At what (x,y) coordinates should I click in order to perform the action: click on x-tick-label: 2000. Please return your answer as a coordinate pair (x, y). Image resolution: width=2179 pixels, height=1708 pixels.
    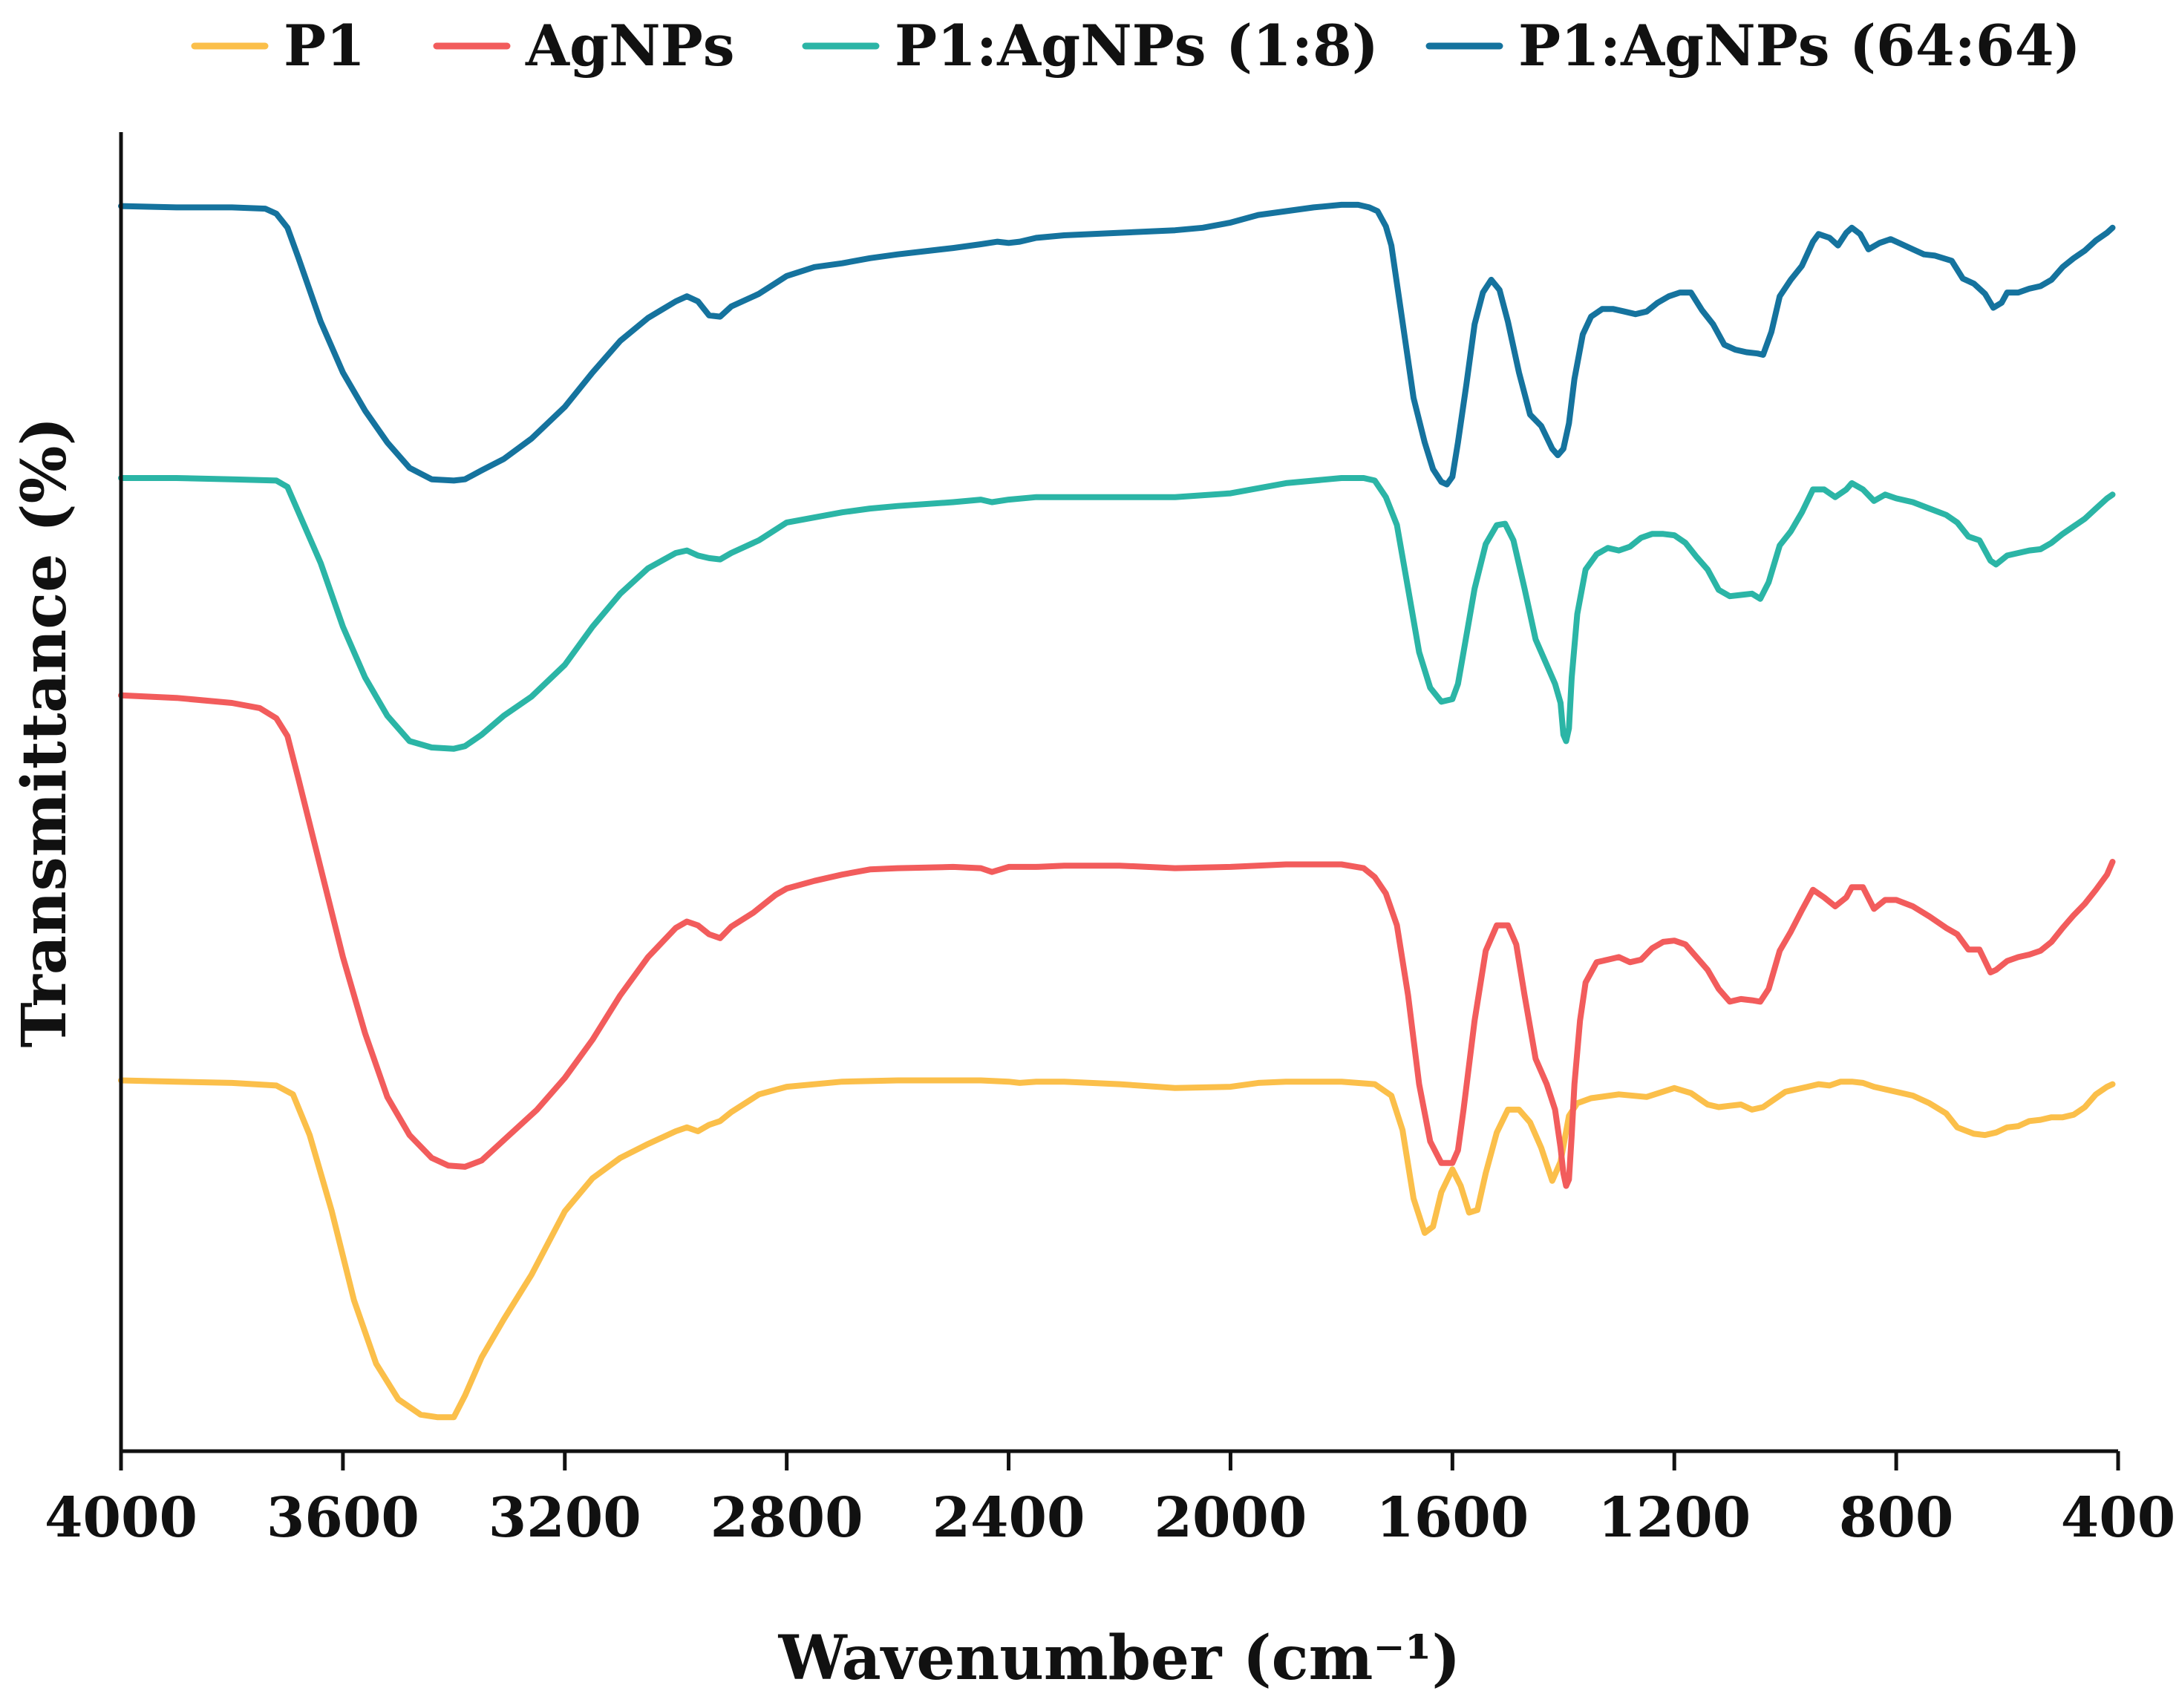
    Looking at the image, I should click on (1230, 1518).